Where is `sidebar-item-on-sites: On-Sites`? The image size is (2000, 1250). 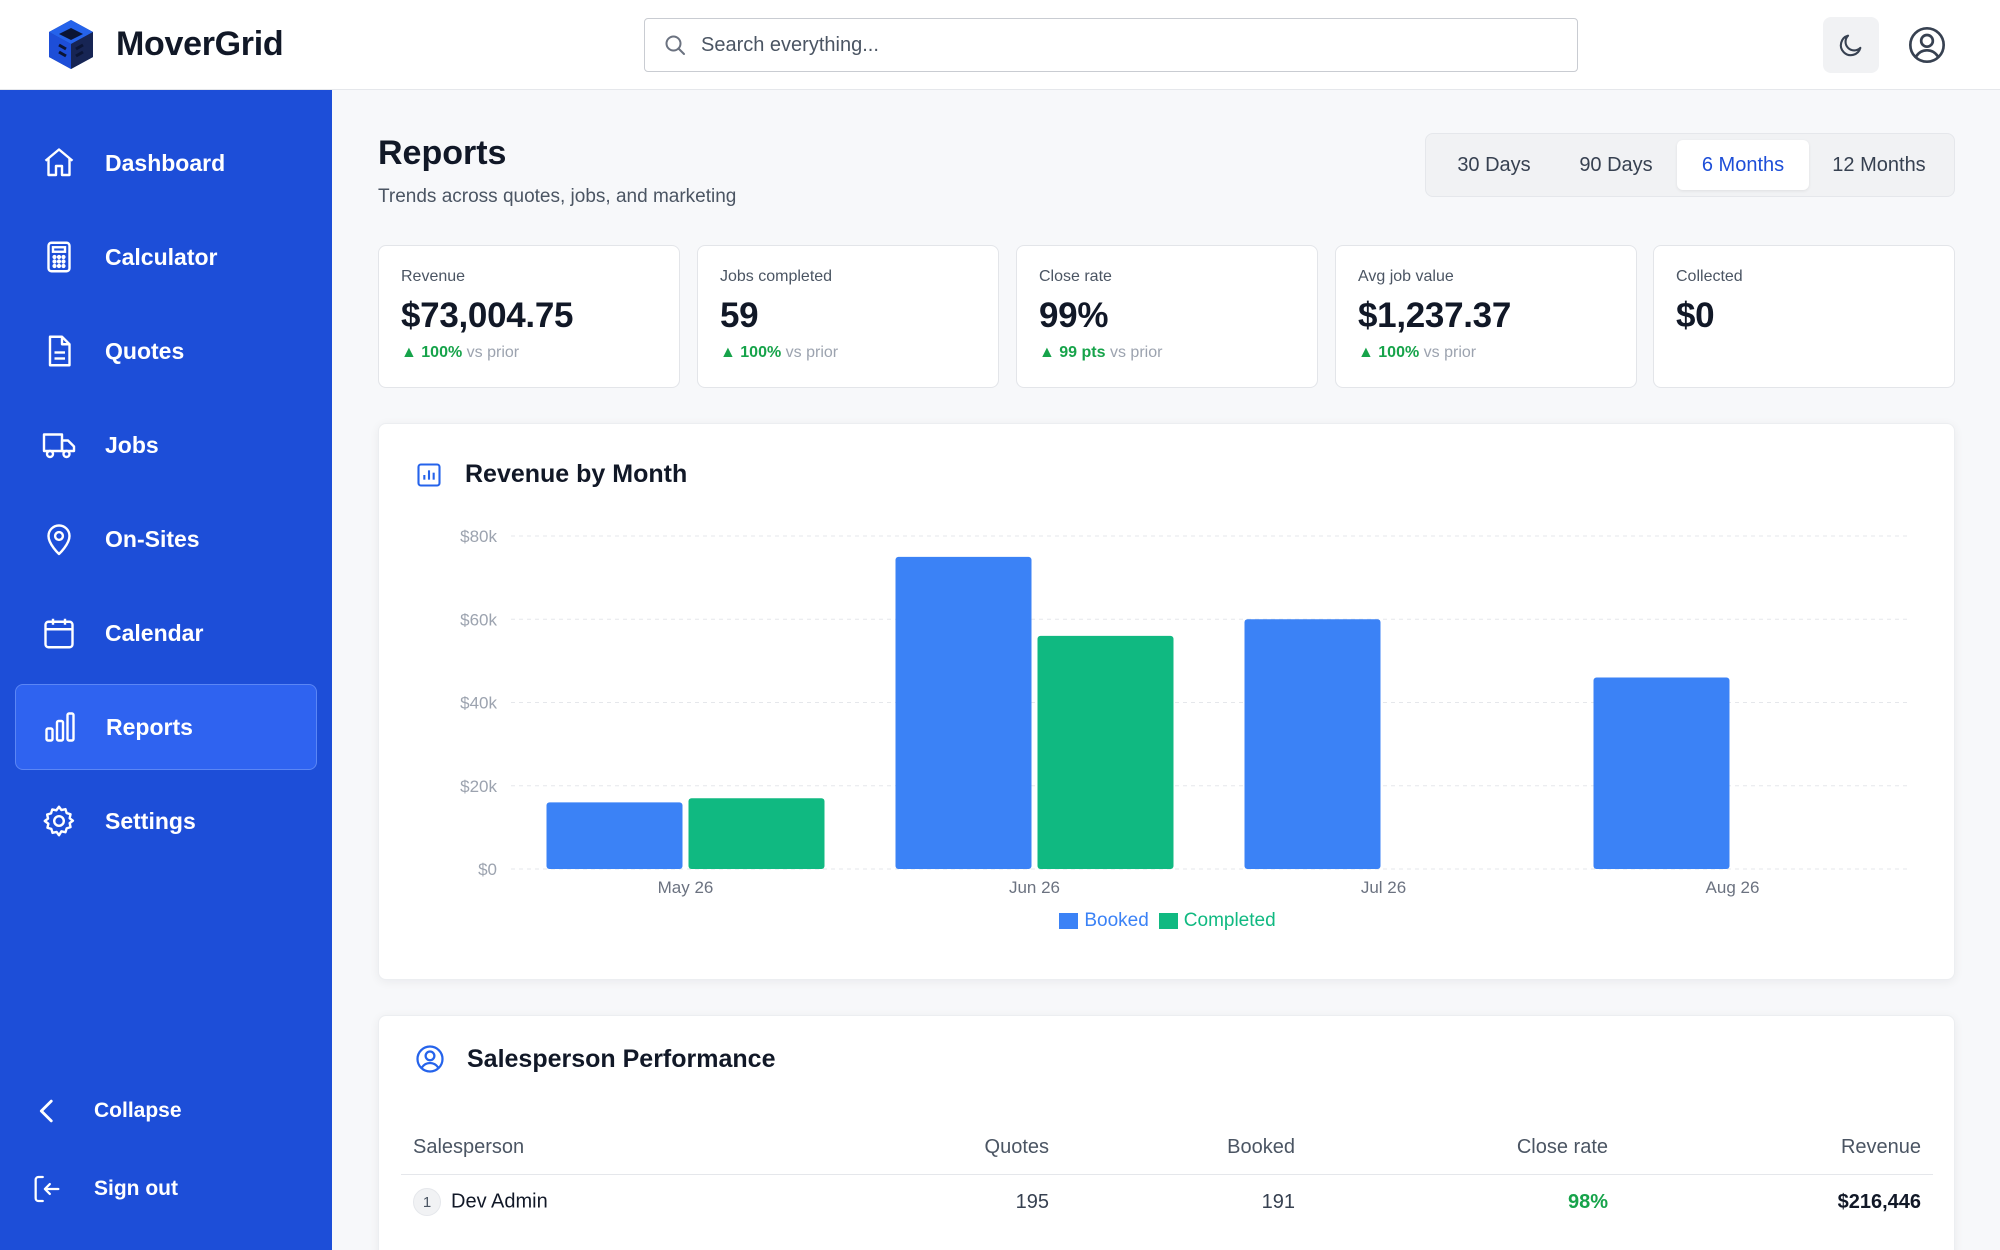 sidebar-item-on-sites: On-Sites is located at coordinates (166, 539).